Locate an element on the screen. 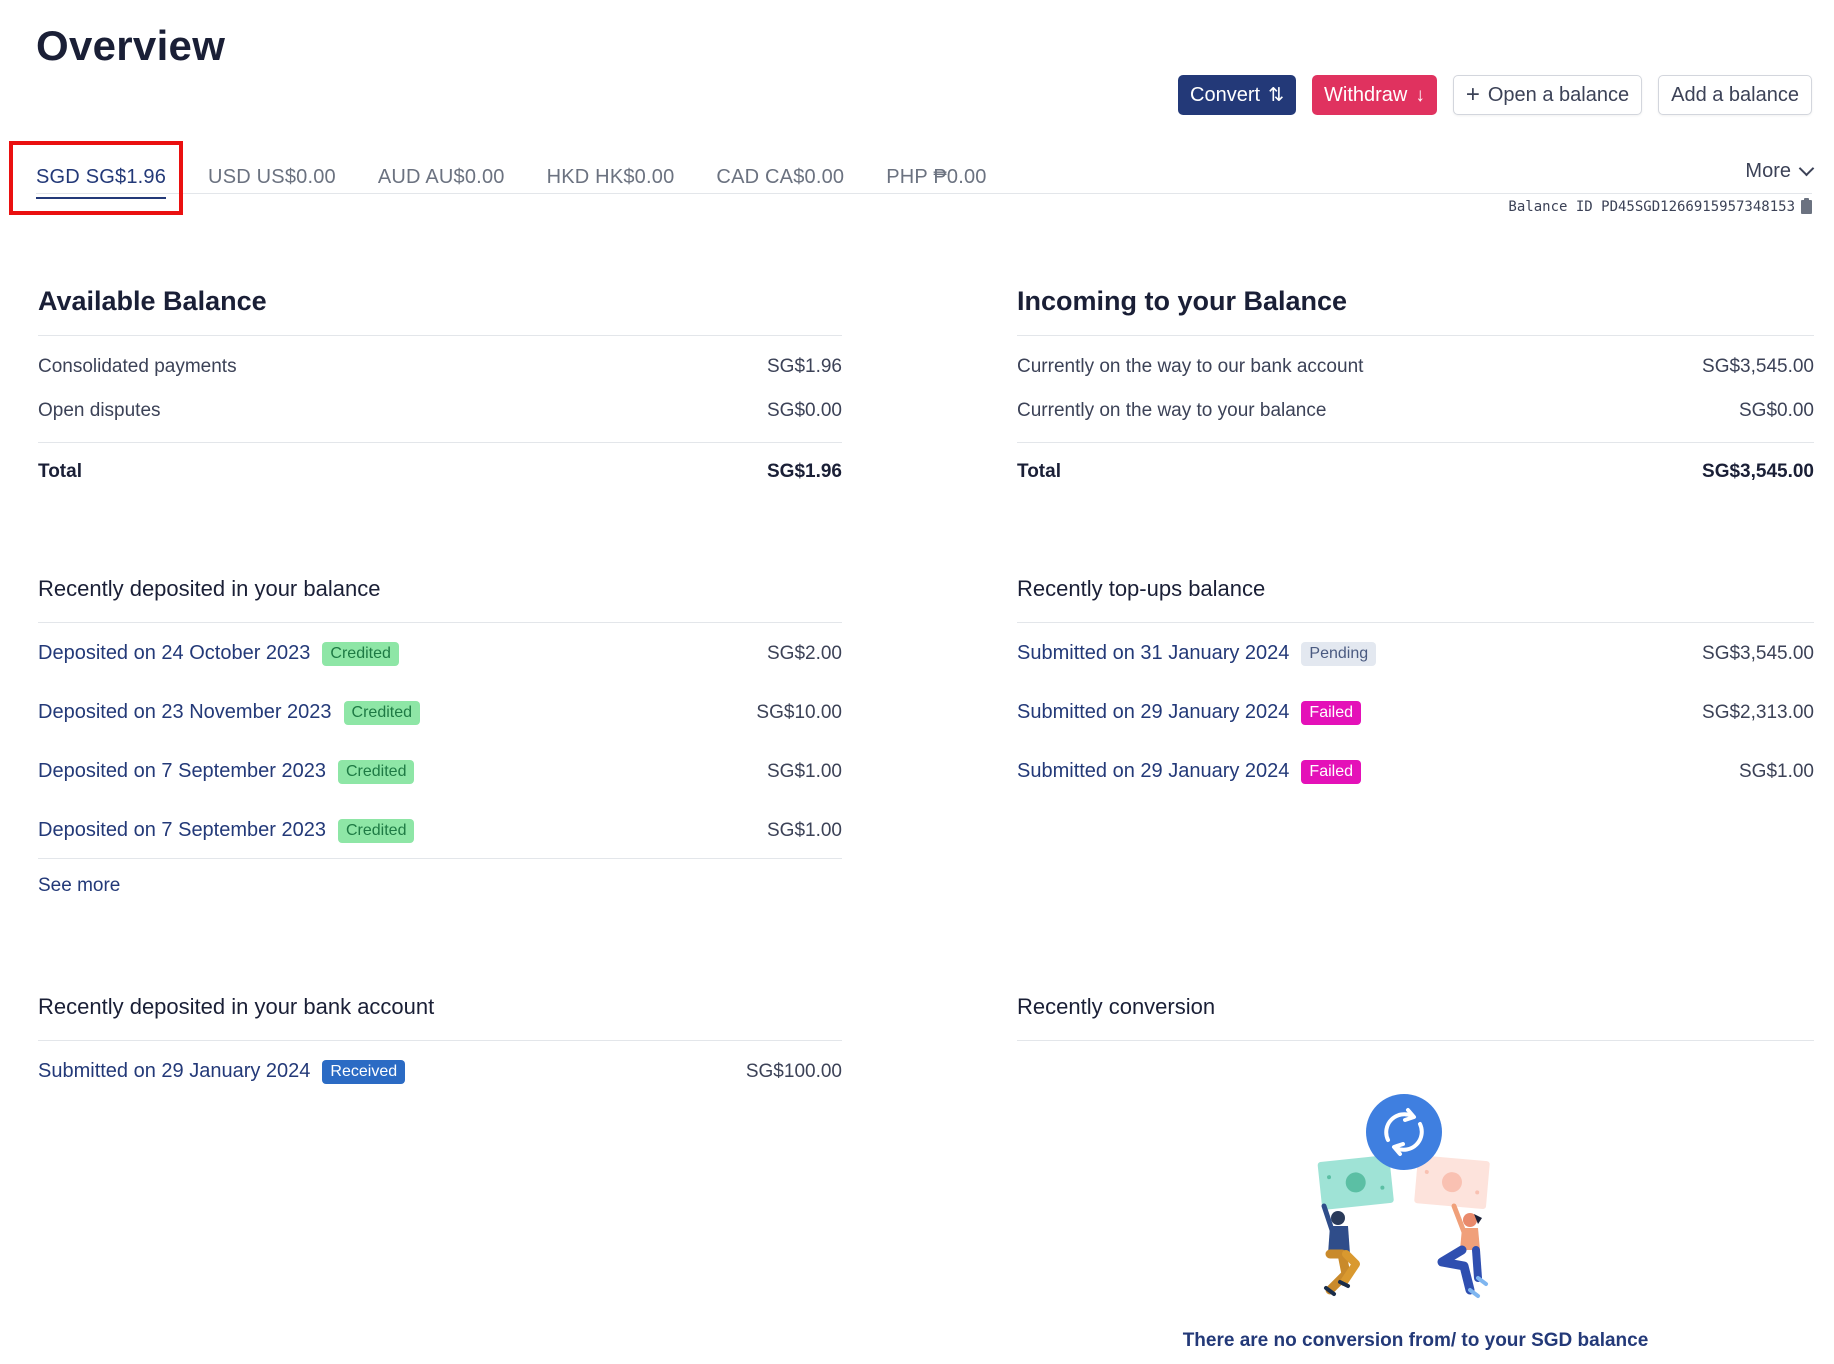 Image resolution: width=1834 pixels, height=1364 pixels. conversion-empty-illustration is located at coordinates (1403, 1196).